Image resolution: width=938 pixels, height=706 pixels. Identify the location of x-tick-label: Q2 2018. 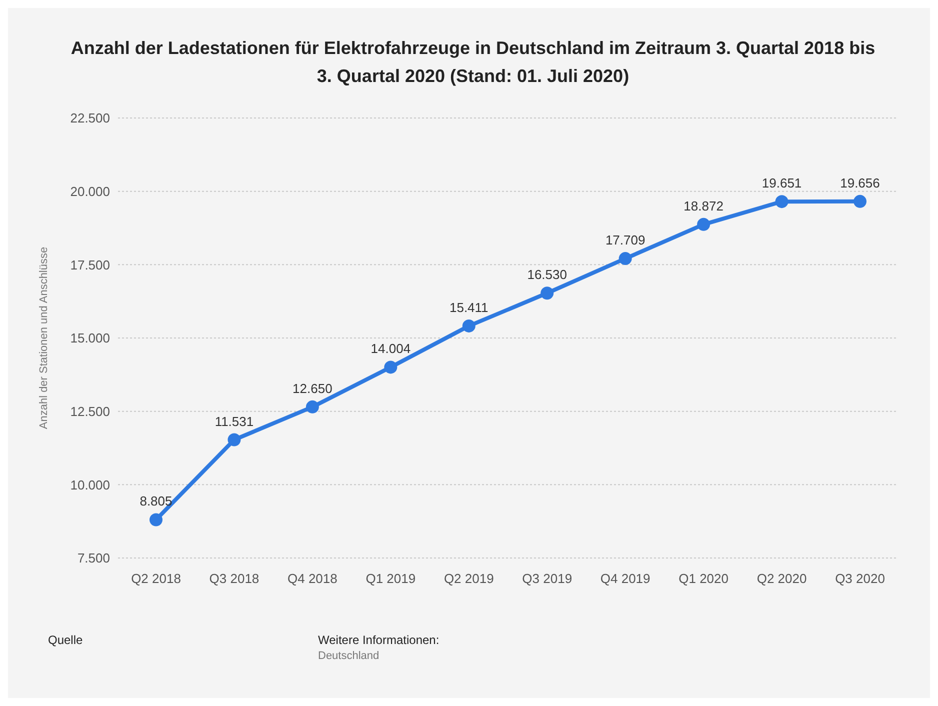
(156, 578).